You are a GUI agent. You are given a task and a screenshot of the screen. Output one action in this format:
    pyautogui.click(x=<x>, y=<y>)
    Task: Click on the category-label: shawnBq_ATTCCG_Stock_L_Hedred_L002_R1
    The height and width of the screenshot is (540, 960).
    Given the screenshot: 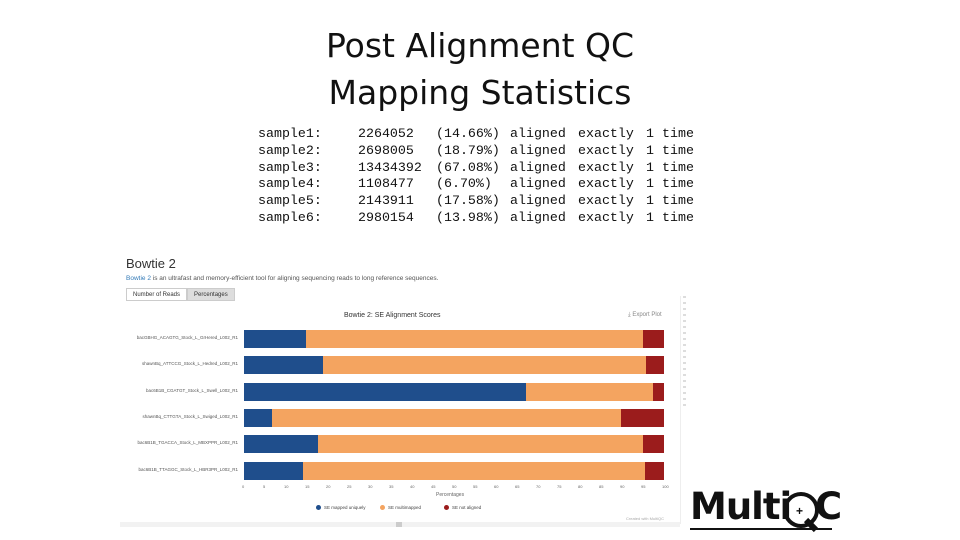 What is the action you would take?
    pyautogui.click(x=190, y=364)
    